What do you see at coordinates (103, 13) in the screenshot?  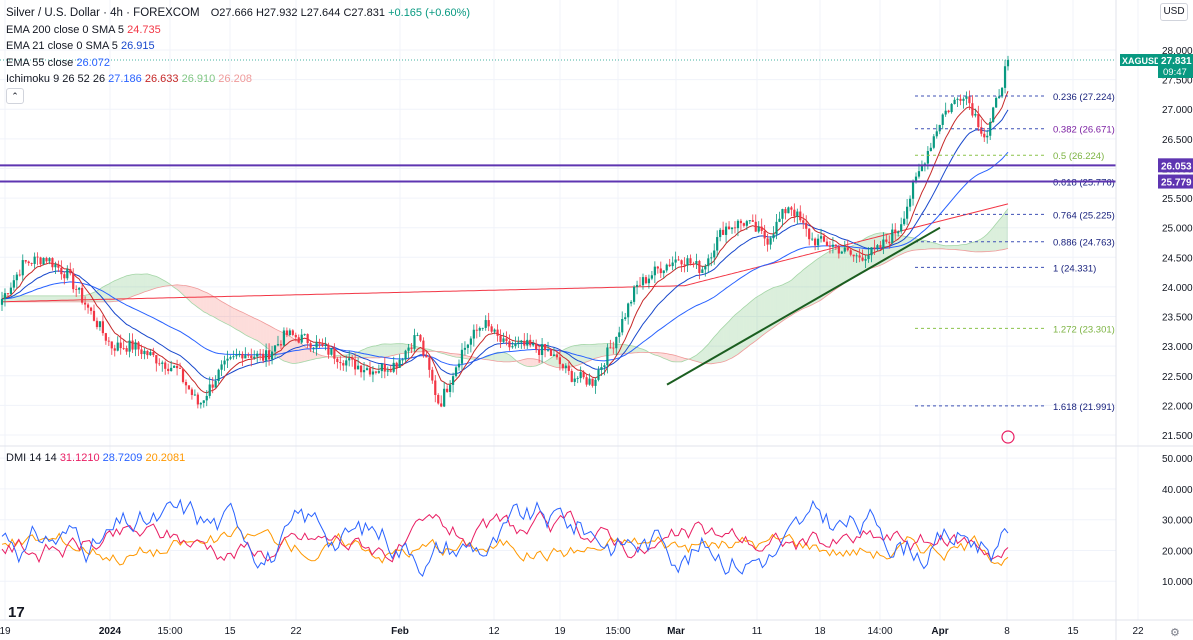 I see `symbol-title: Silver / U.S. Dollar · 4h · FOREXCOM` at bounding box center [103, 13].